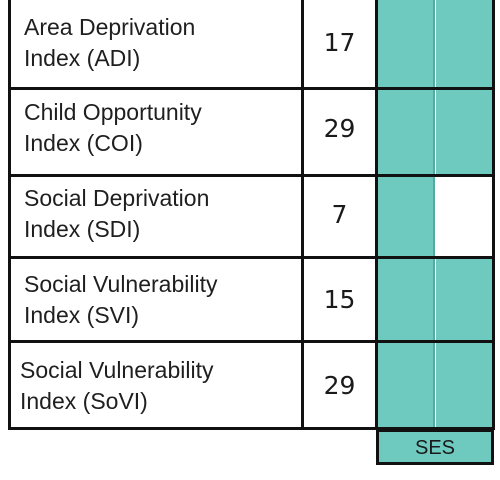 Image resolution: width=500 pixels, height=480 pixels. Describe the element at coordinates (82, 58) in the screenshot. I see `row-name-line2: Index (ADI)` at that location.